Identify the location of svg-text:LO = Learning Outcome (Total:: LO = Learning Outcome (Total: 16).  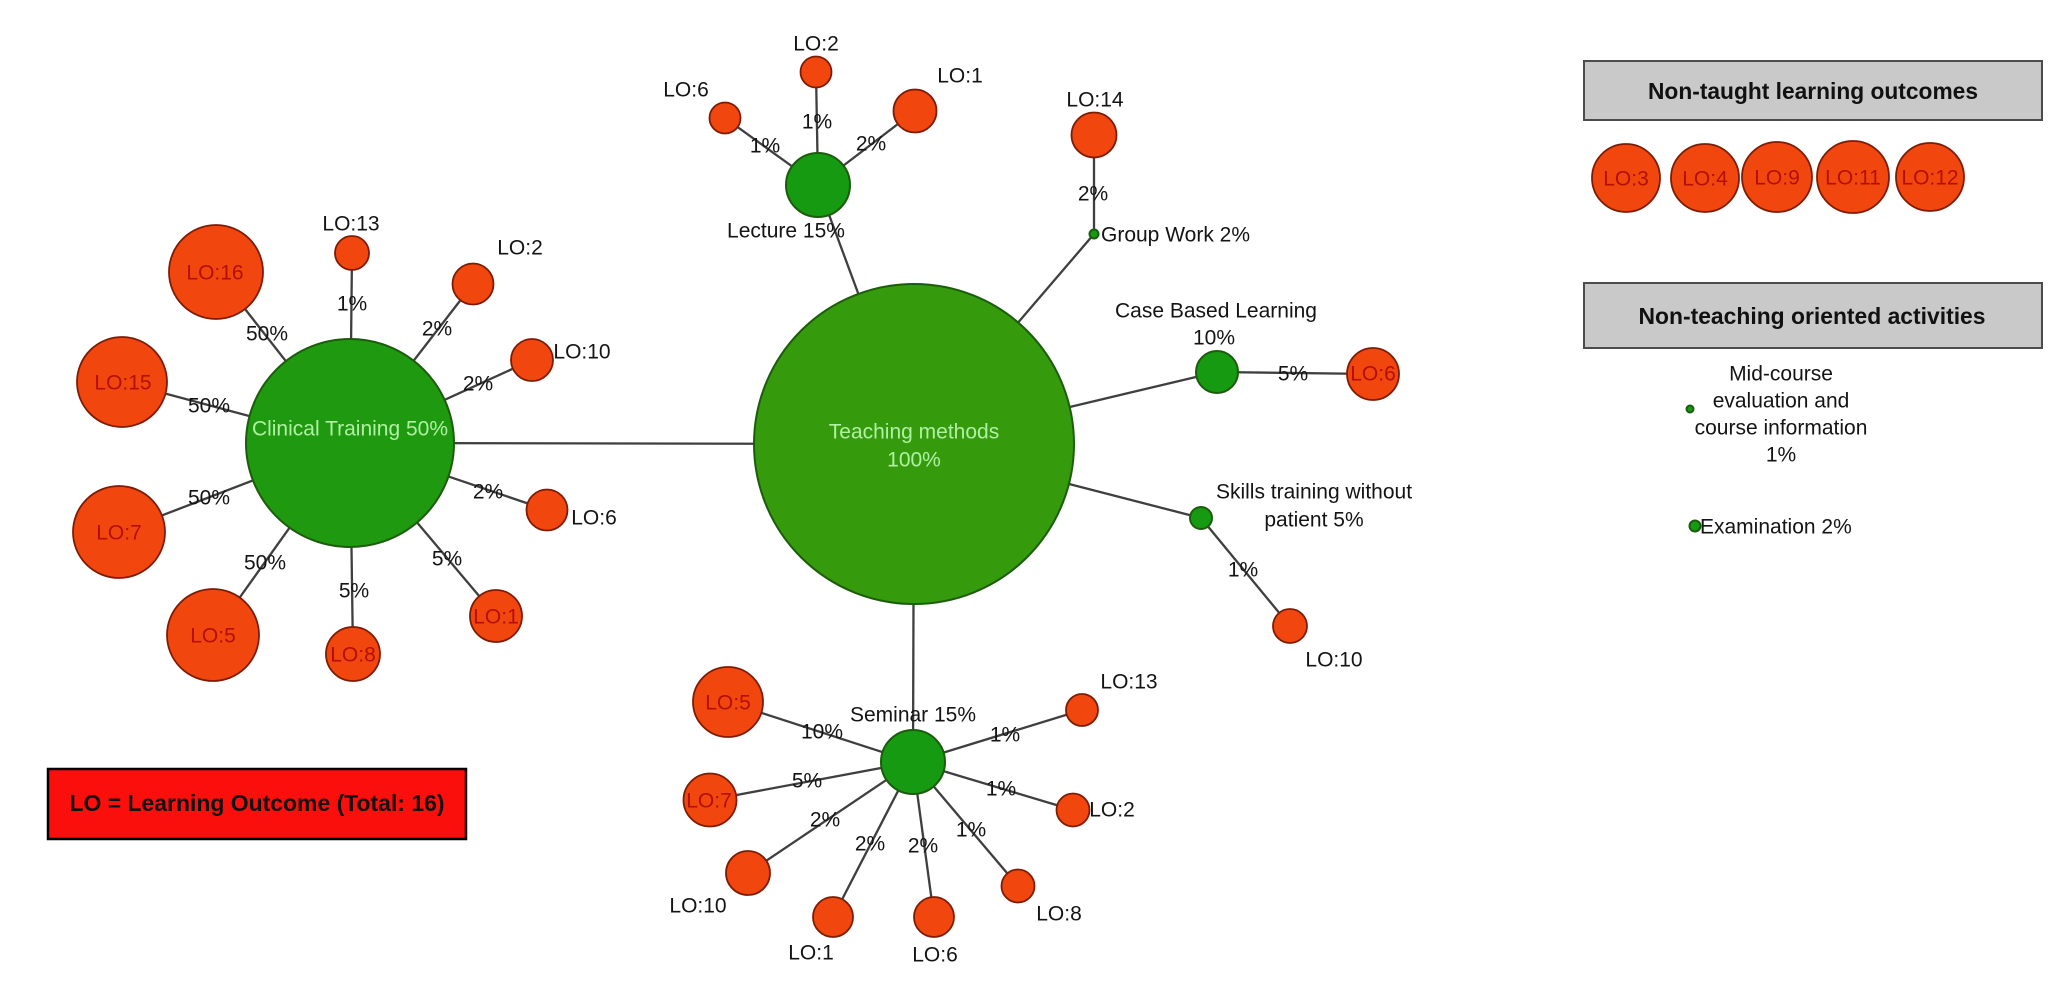
(257, 803).